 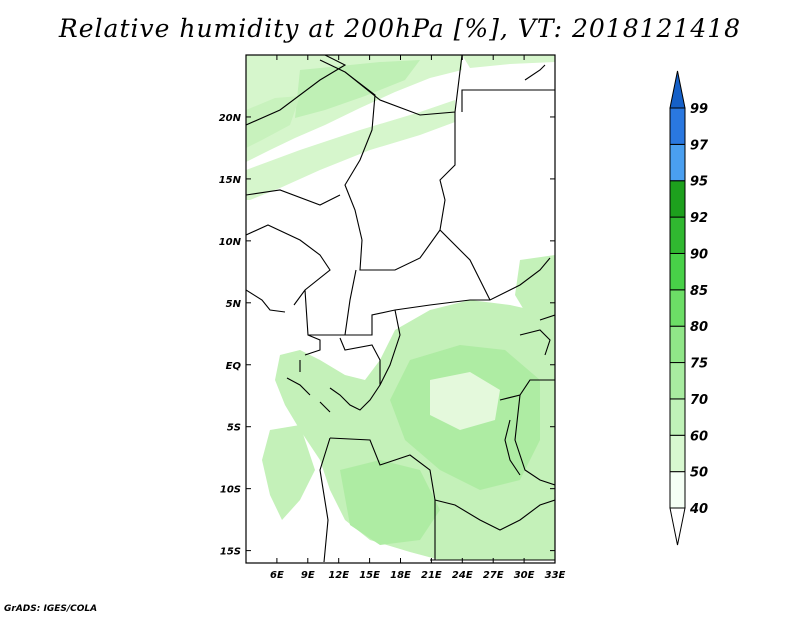 I want to click on lat-tick-label: 5S, so click(x=234, y=428).